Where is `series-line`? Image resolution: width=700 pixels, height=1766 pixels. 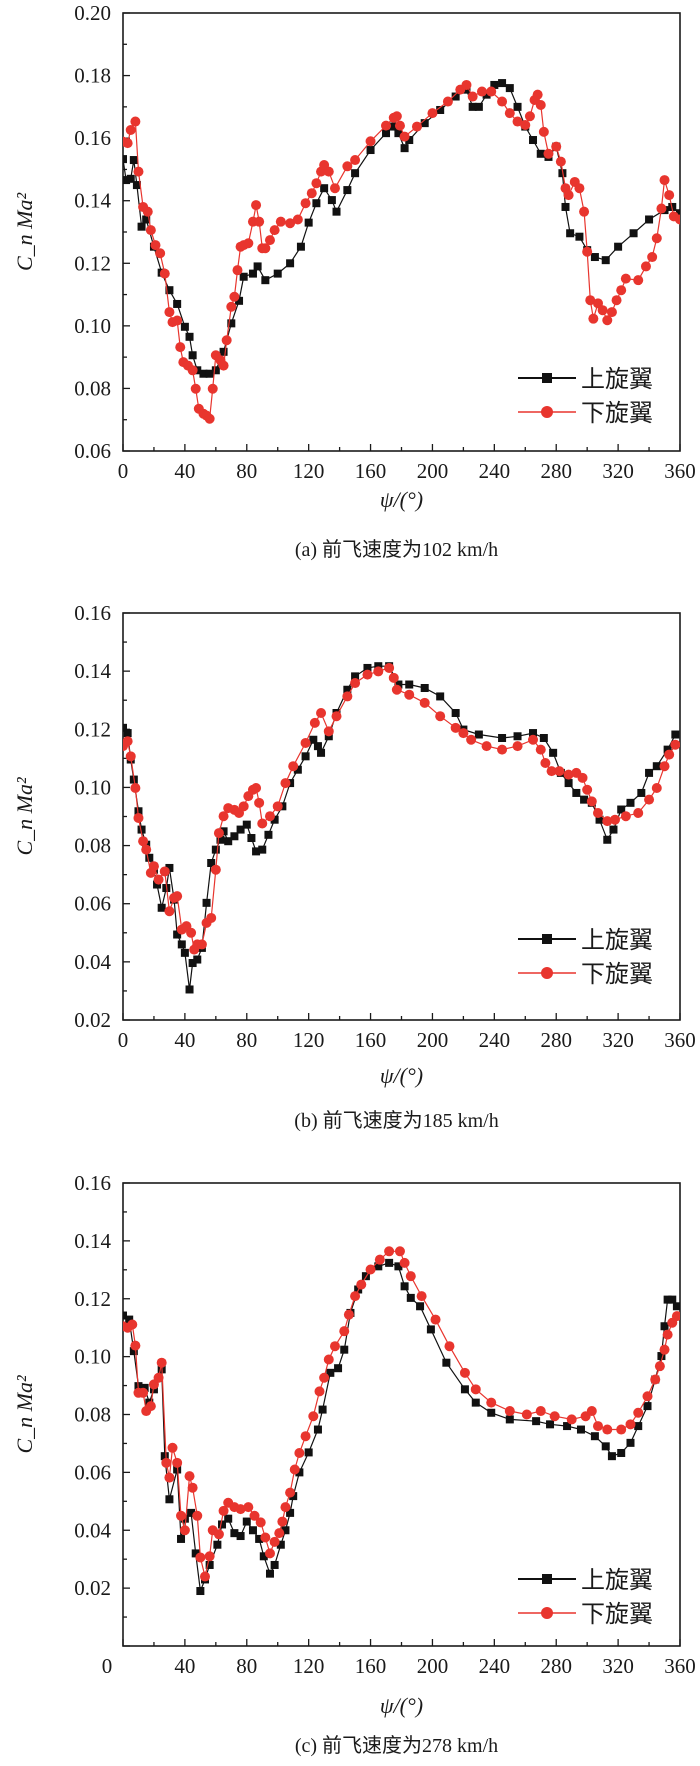 series-line is located at coordinates (400, 1413).